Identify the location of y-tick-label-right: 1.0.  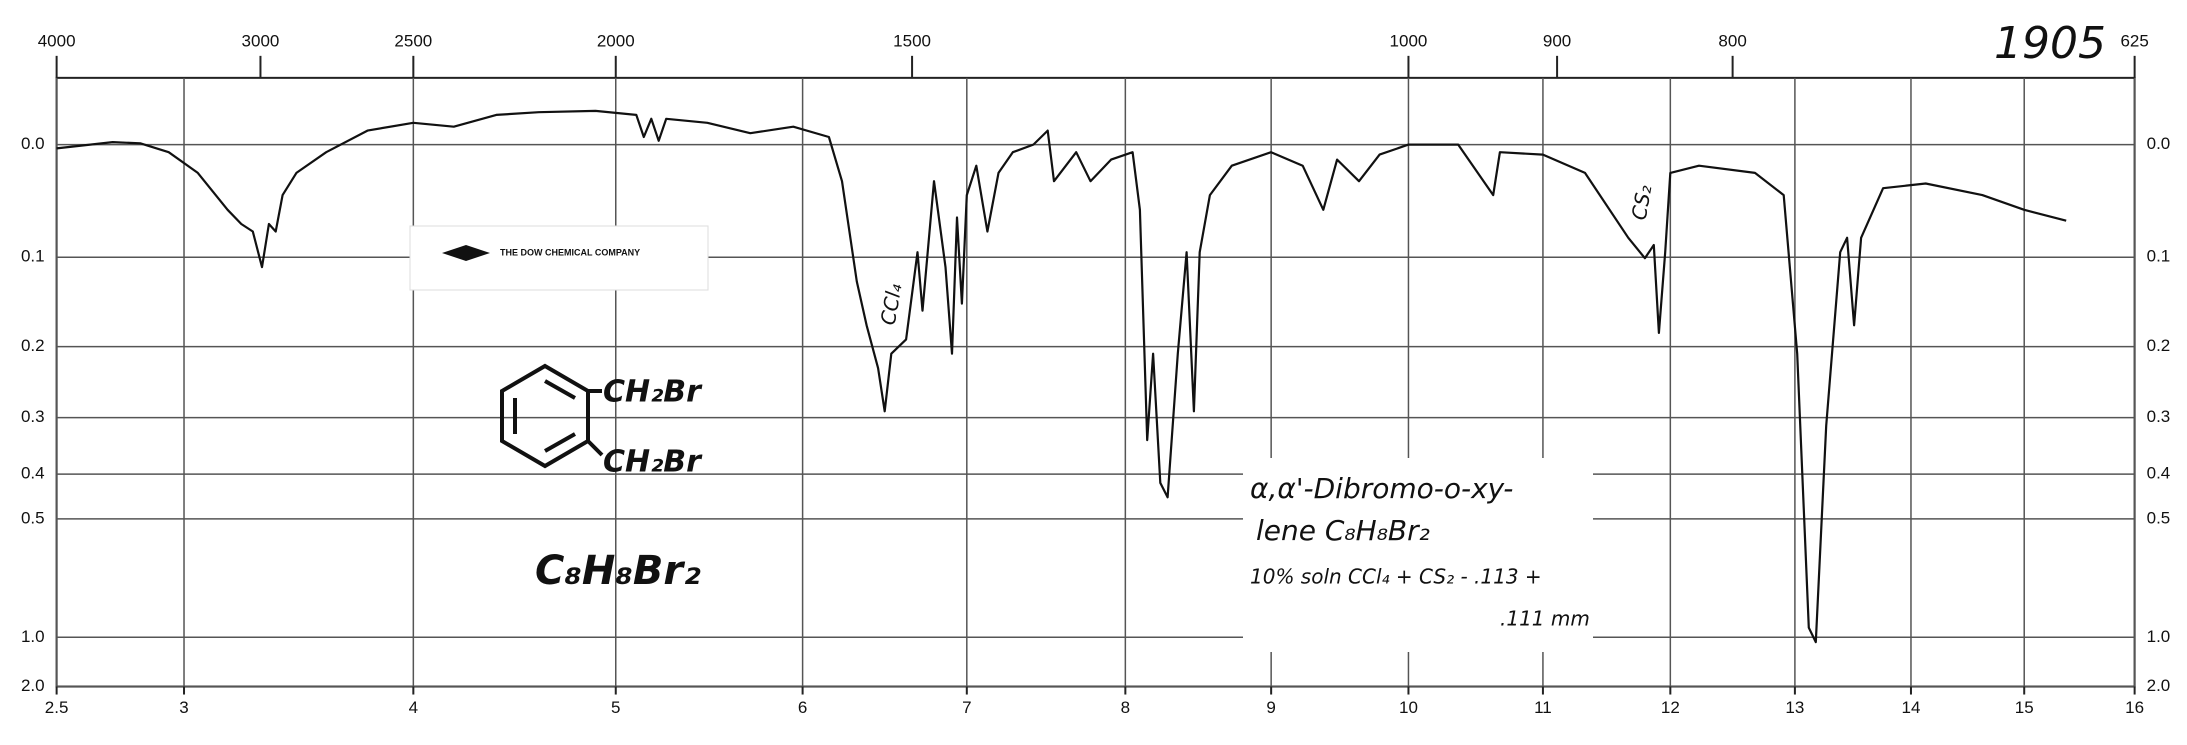
(2159, 636).